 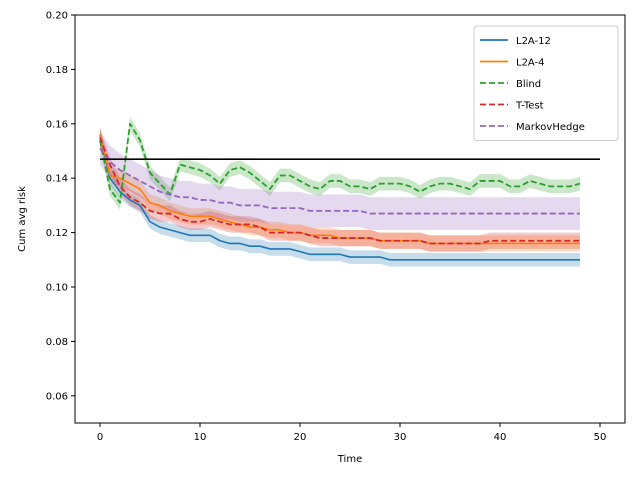 I want to click on series-line-blind, so click(x=340, y=163).